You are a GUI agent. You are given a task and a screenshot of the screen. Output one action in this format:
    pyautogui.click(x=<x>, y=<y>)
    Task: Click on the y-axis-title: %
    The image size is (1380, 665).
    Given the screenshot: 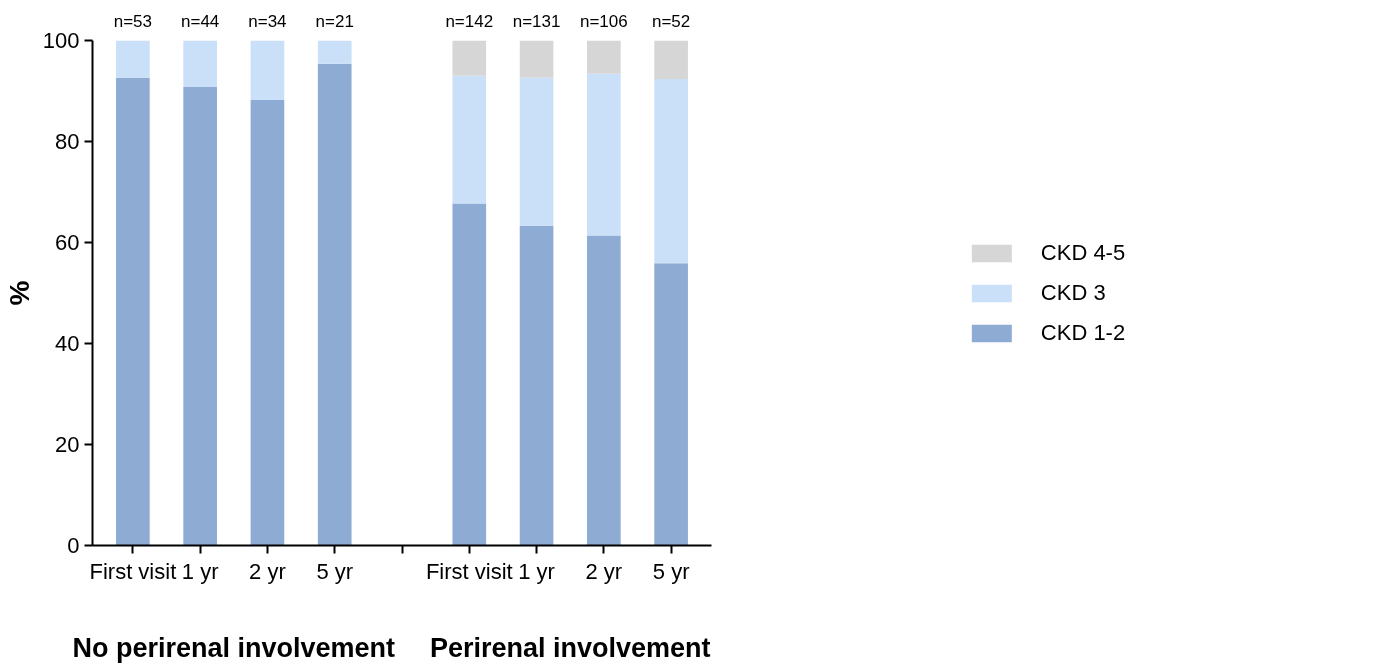 What is the action you would take?
    pyautogui.click(x=19, y=293)
    